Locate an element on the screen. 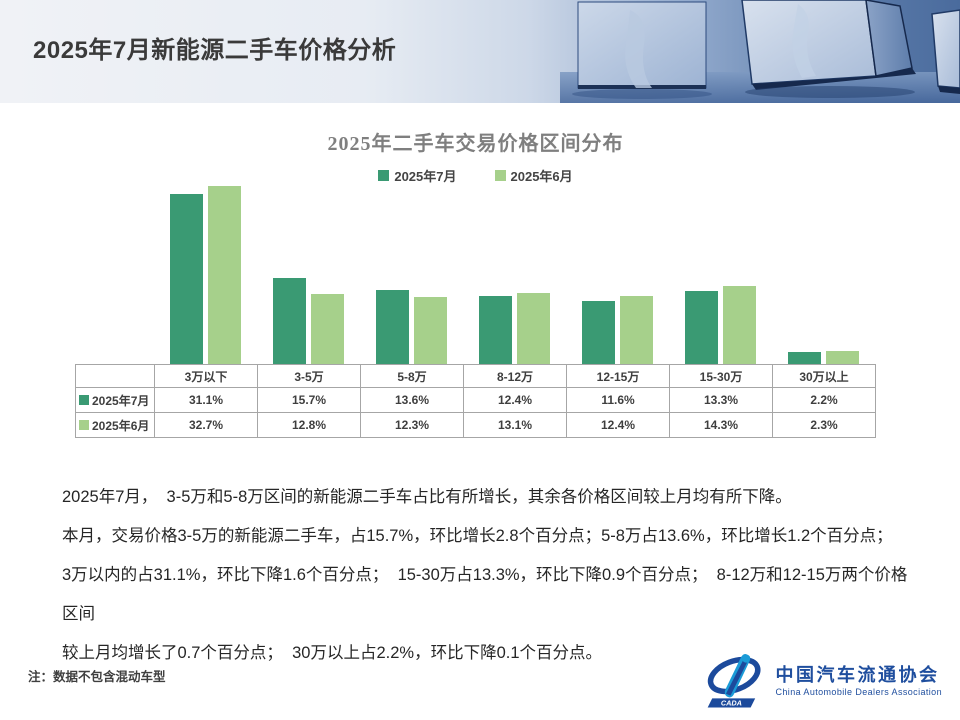 This screenshot has height=720, width=960. bar-2025年7月-3万以下 is located at coordinates (186, 279).